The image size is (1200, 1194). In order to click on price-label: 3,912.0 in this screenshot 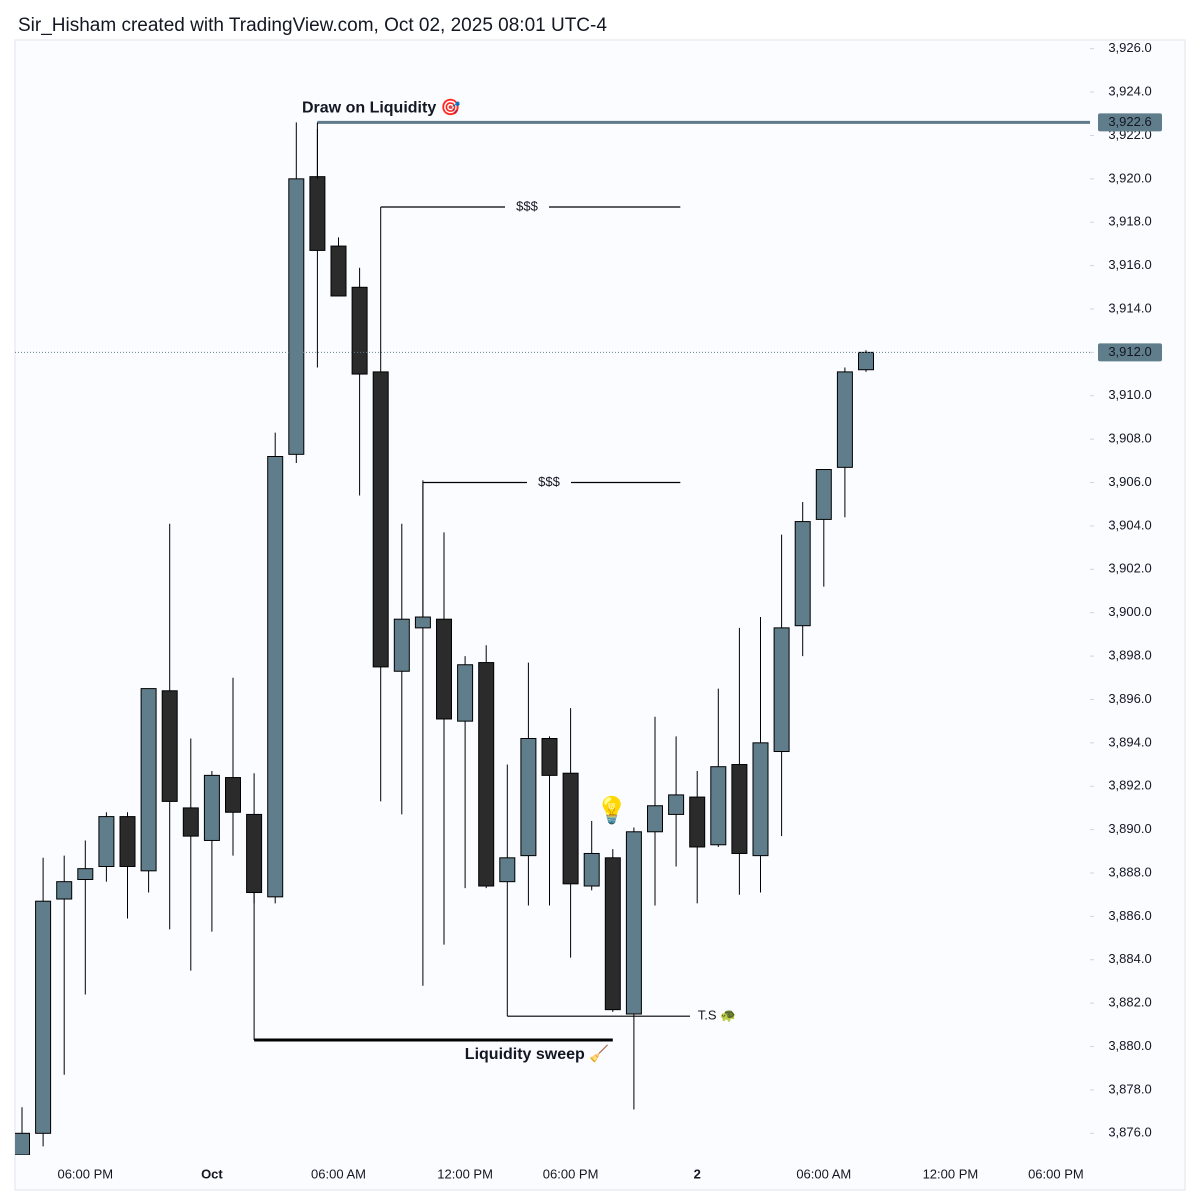, I will do `click(1129, 351)`.